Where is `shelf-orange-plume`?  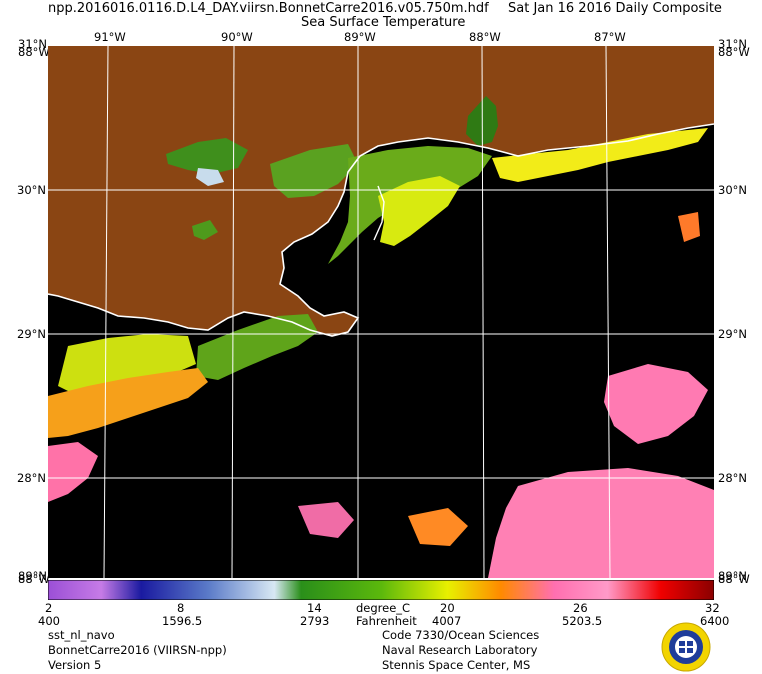 shelf-orange-plume is located at coordinates (128, 403).